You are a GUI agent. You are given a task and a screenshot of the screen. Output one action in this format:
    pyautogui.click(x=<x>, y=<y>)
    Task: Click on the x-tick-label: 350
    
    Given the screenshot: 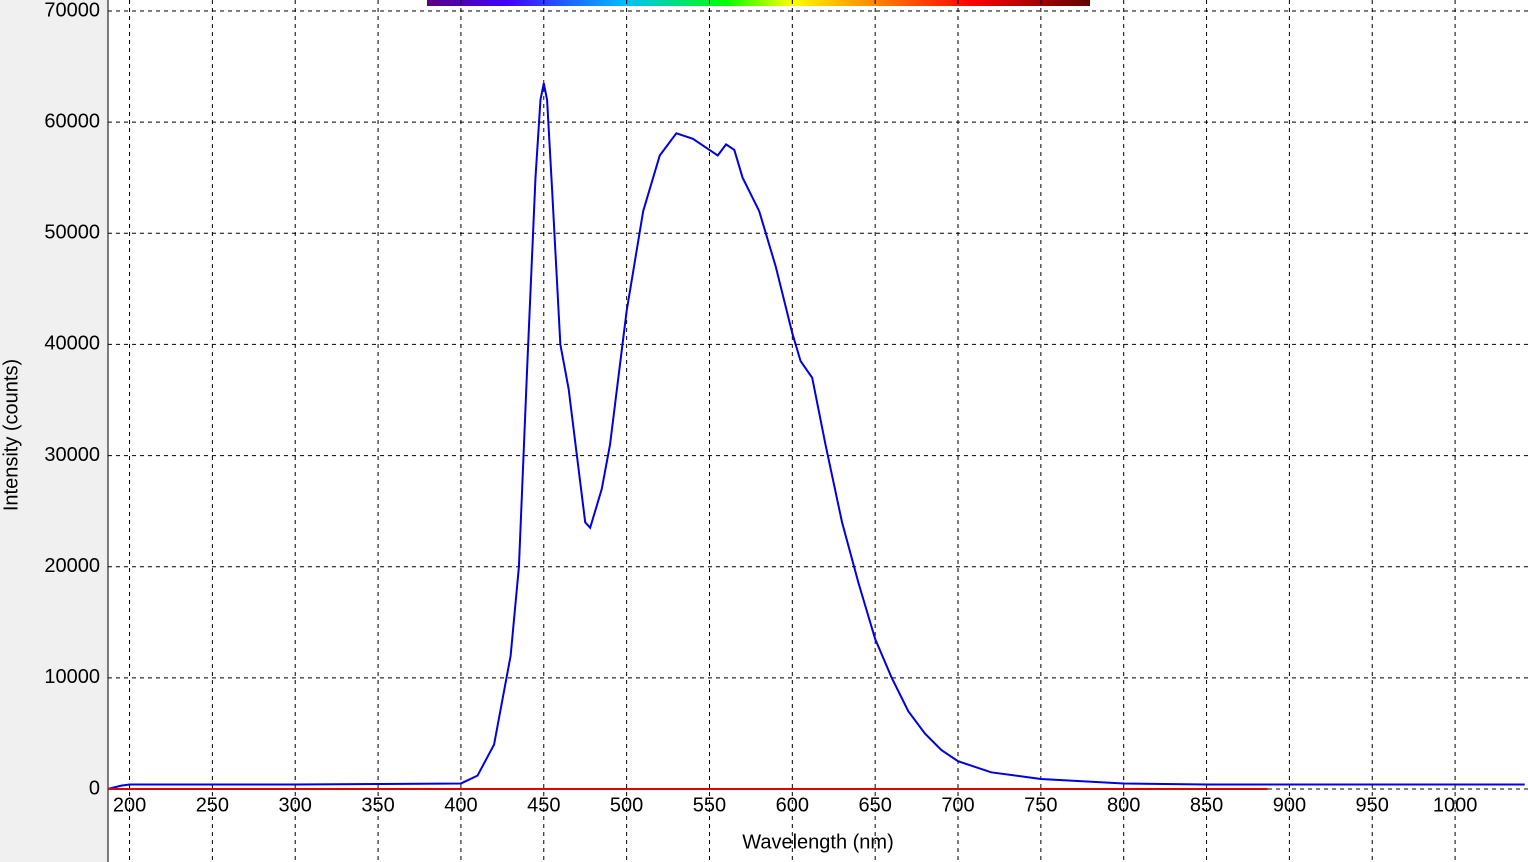 What is the action you would take?
    pyautogui.click(x=377, y=805)
    